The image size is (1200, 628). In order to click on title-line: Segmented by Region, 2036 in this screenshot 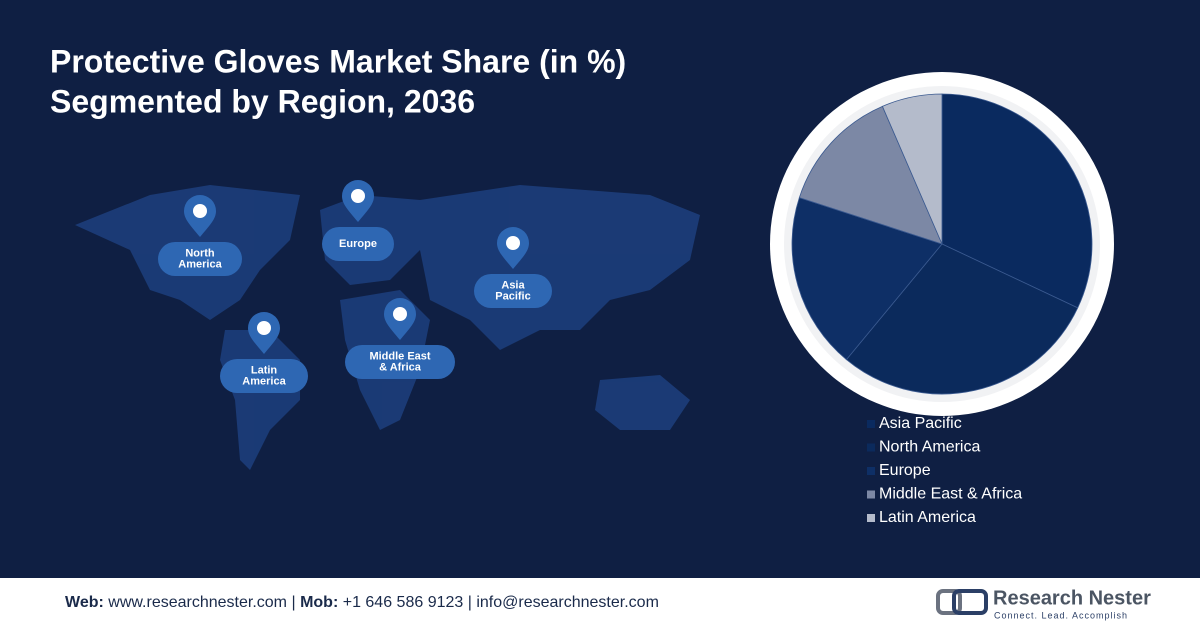, I will do `click(262, 101)`.